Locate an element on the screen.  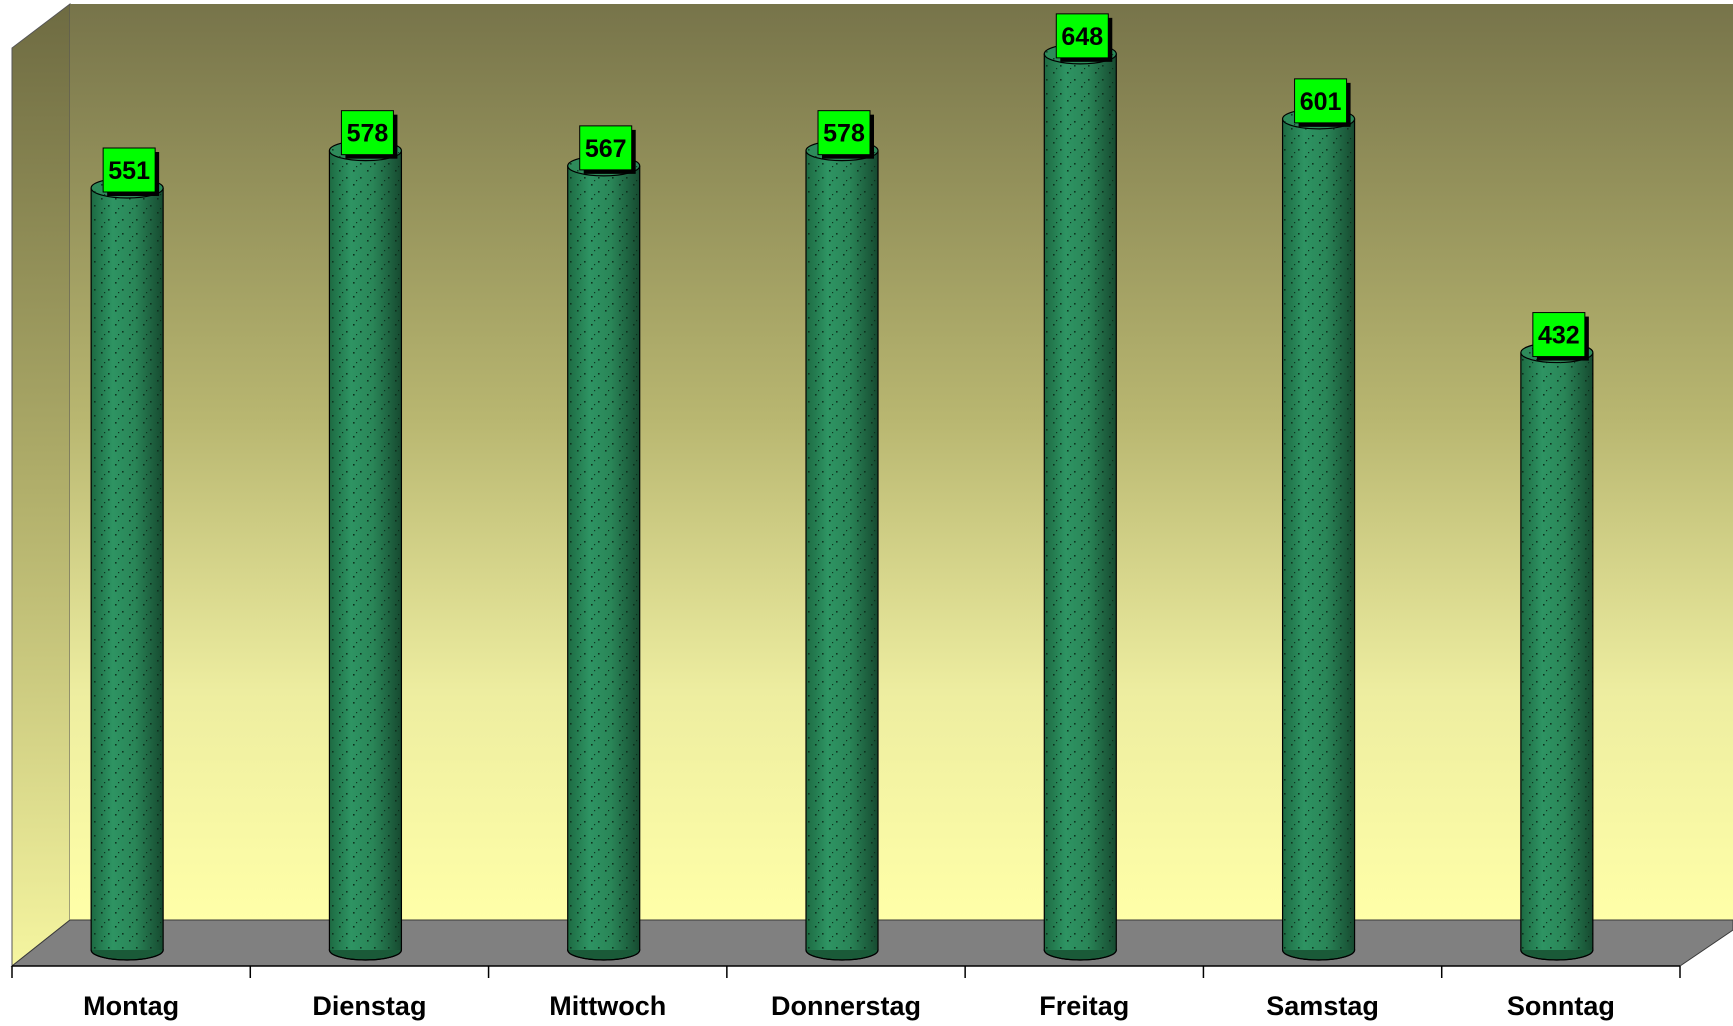
x-tick-label: Dienstag is located at coordinates (369, 1006).